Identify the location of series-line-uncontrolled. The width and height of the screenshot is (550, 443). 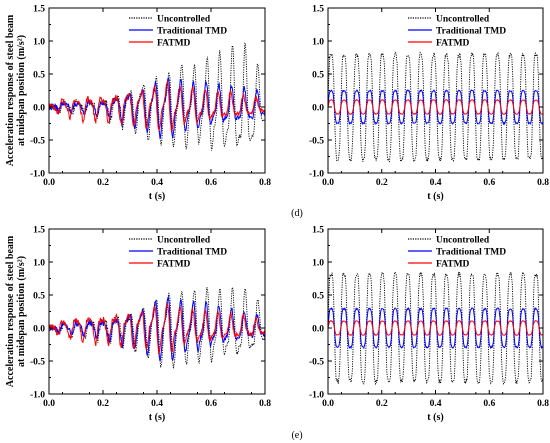
(435, 107).